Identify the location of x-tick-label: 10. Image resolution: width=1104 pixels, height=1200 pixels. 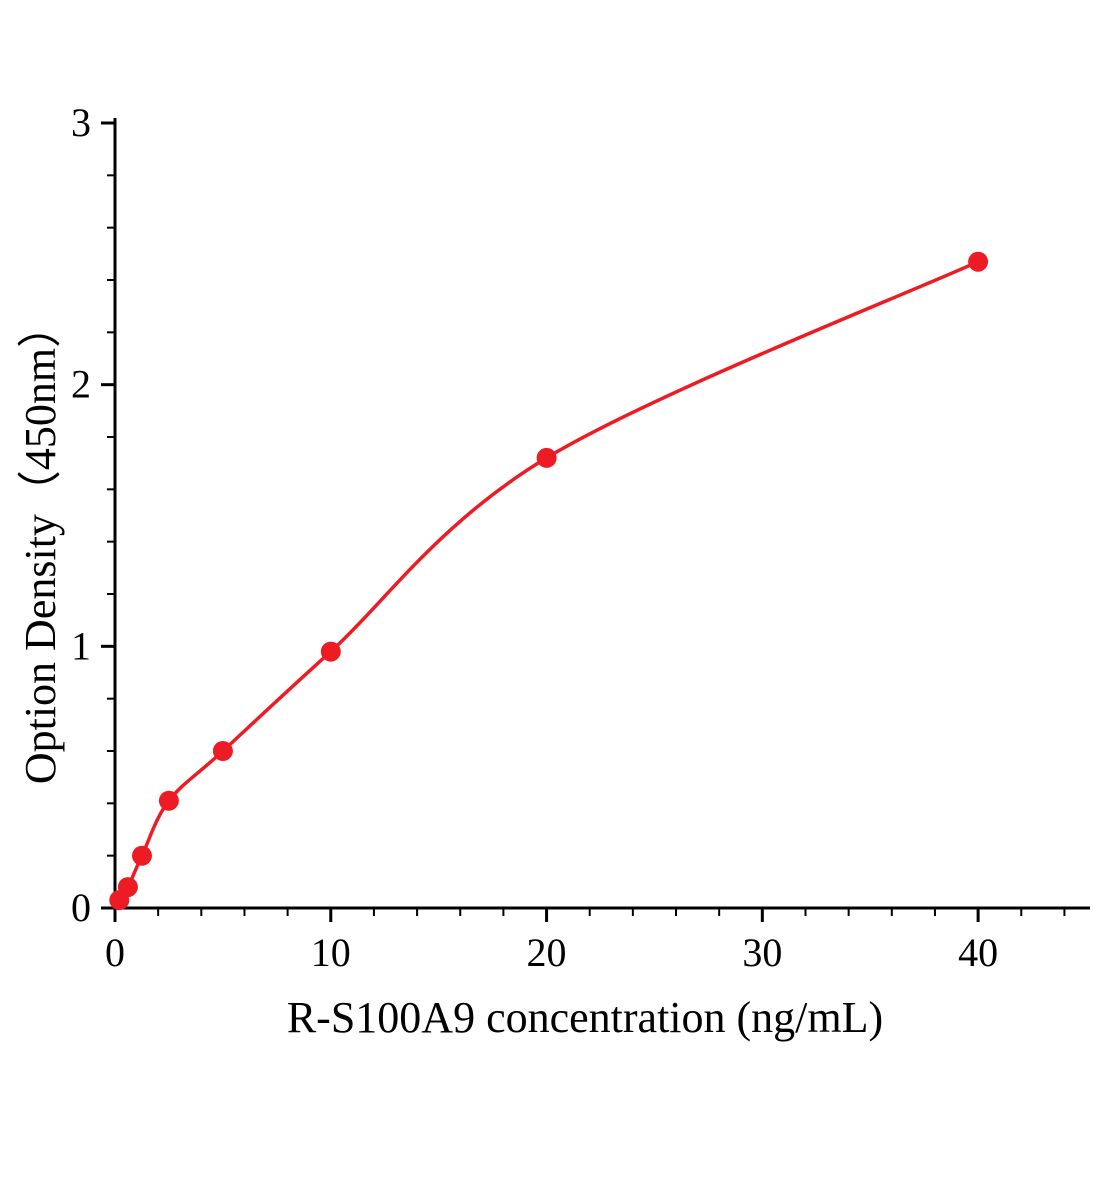
(331, 952).